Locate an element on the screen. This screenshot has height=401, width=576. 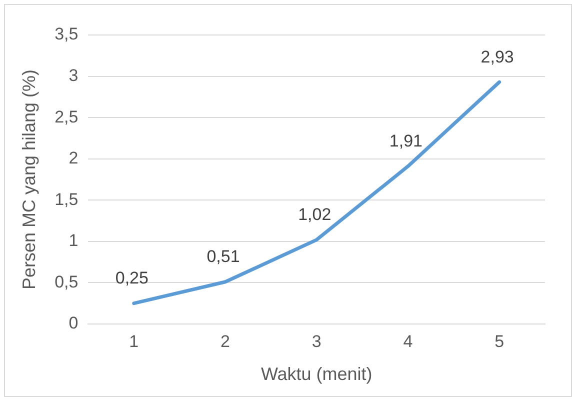
data-label: 0,51 is located at coordinates (223, 256).